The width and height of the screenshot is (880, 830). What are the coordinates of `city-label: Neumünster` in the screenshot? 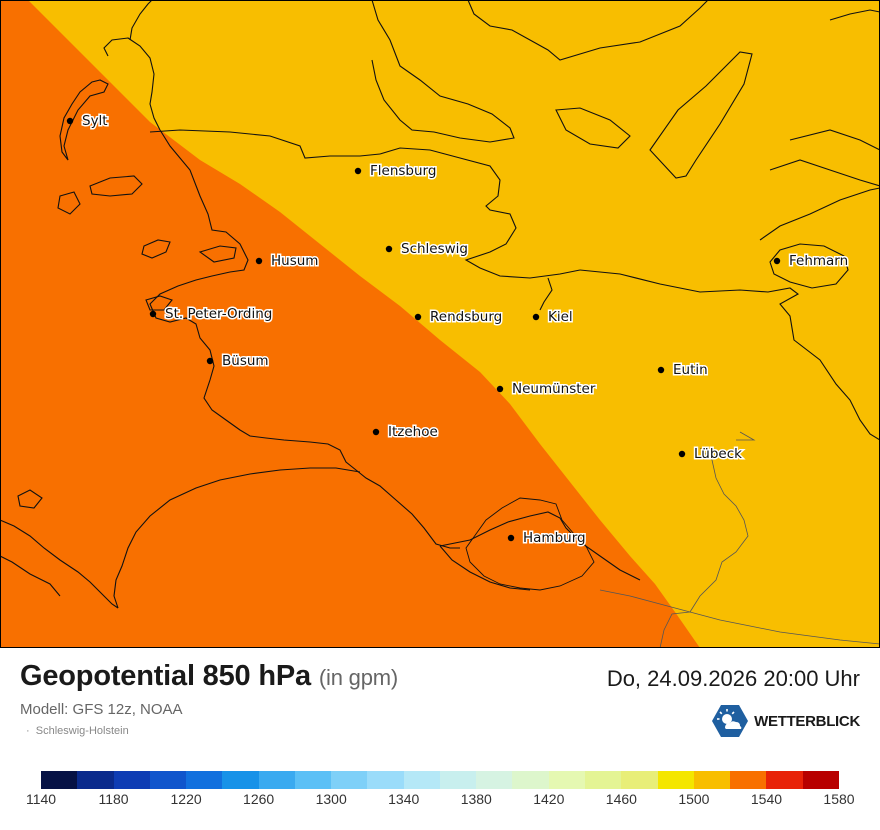 It's located at (554, 389).